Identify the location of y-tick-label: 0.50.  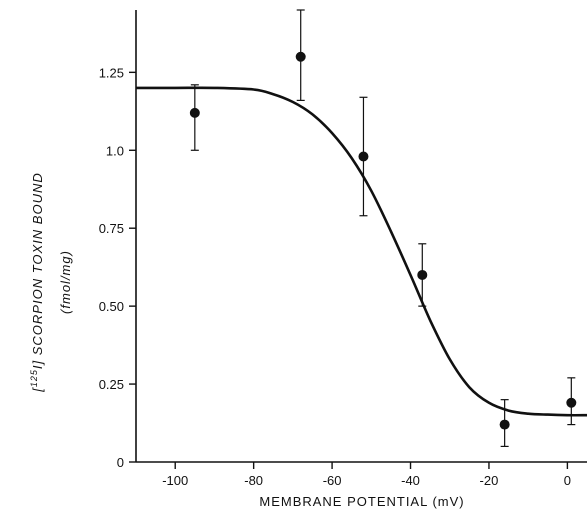
(111, 306).